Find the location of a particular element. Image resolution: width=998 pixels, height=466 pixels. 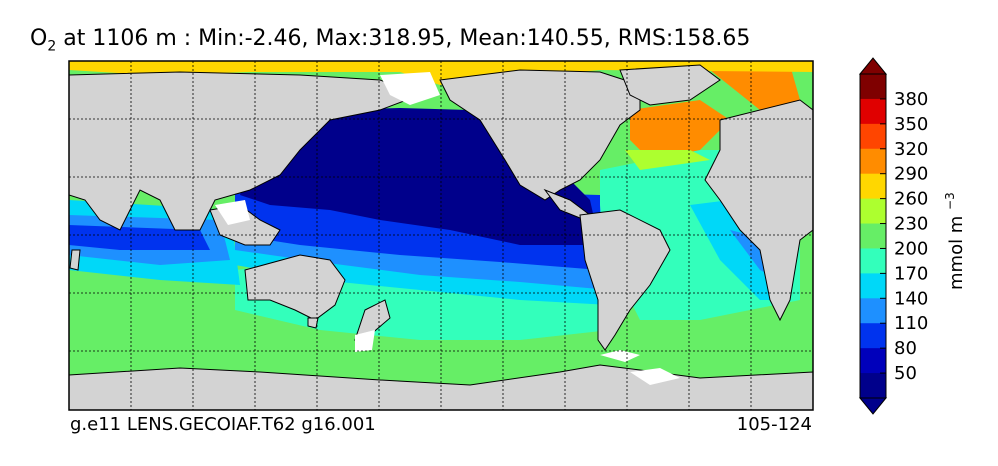

title-species-subscript: 2 is located at coordinates (52, 46).